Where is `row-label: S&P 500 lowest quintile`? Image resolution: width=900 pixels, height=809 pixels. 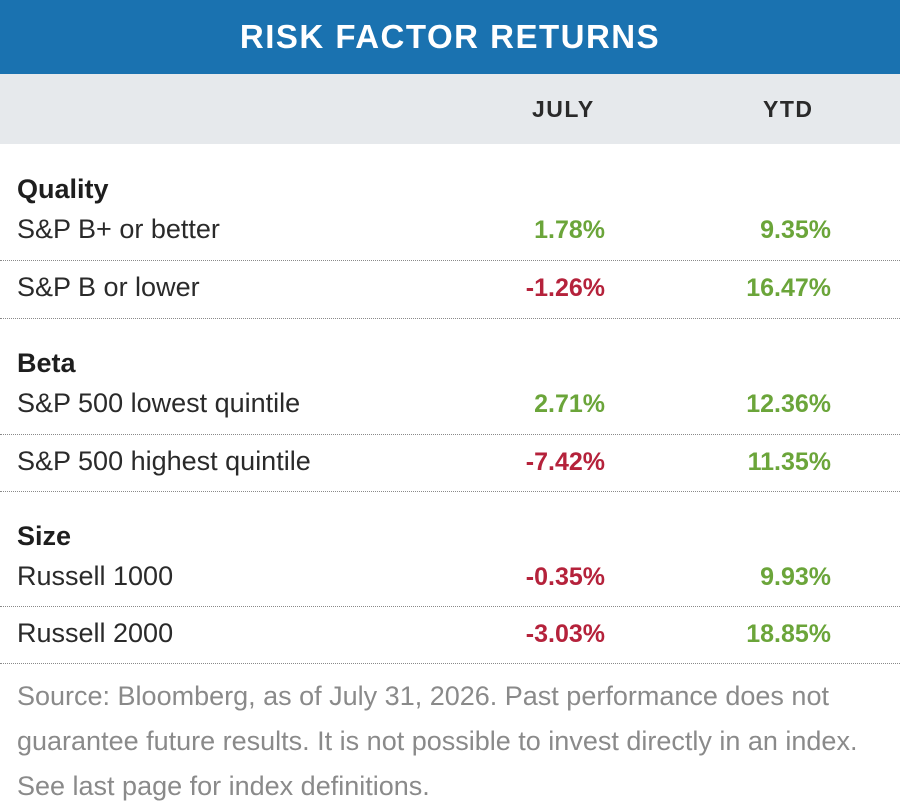
row-label: S&P 500 lowest quintile is located at coordinates (159, 403).